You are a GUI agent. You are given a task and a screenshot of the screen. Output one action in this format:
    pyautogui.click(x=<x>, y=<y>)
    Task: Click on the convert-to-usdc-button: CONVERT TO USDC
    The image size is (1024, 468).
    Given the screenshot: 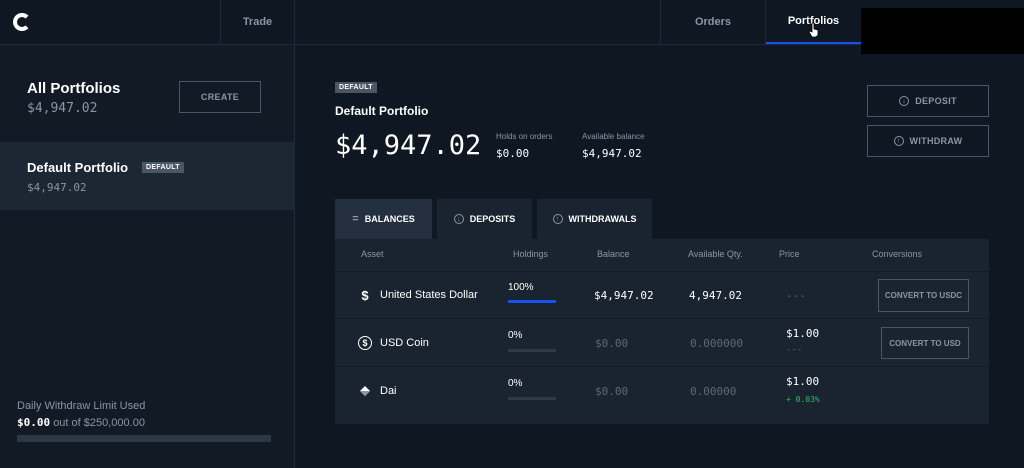 What is the action you would take?
    pyautogui.click(x=923, y=295)
    